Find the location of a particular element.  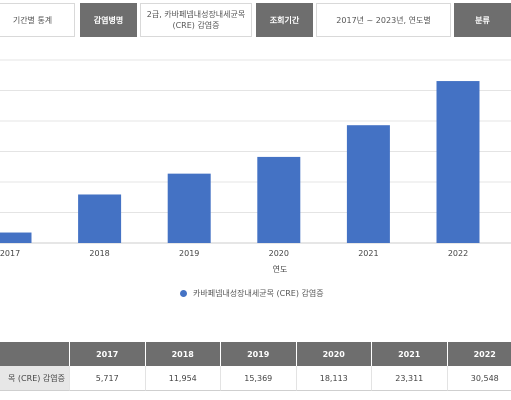

x-tick-label: 2022 is located at coordinates (458, 253).